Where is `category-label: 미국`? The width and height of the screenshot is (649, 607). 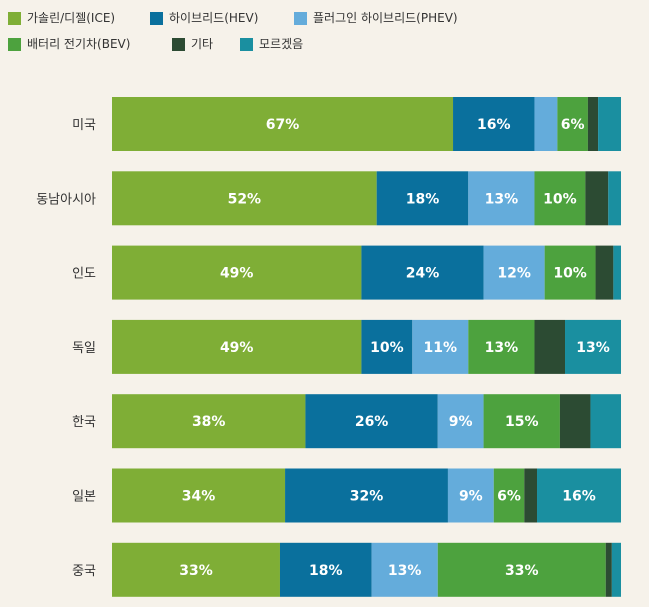 category-label: 미국 is located at coordinates (84, 125).